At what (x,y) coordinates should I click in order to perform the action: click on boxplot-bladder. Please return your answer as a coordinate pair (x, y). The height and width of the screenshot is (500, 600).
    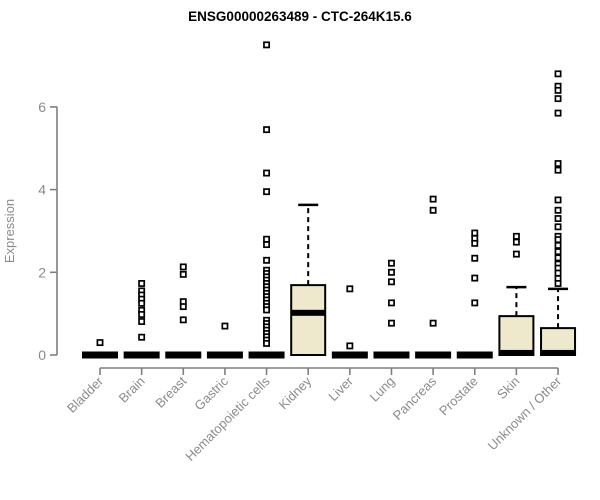
    Looking at the image, I should click on (100, 349).